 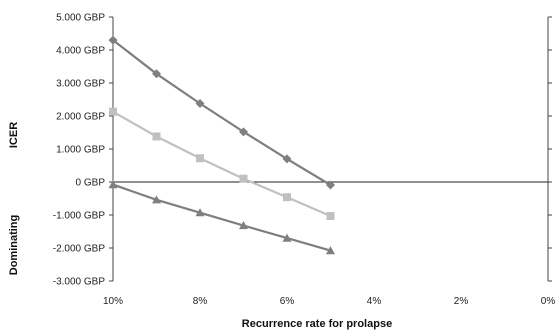 What do you see at coordinates (200, 301) in the screenshot?
I see `x-tick-label: 8%` at bounding box center [200, 301].